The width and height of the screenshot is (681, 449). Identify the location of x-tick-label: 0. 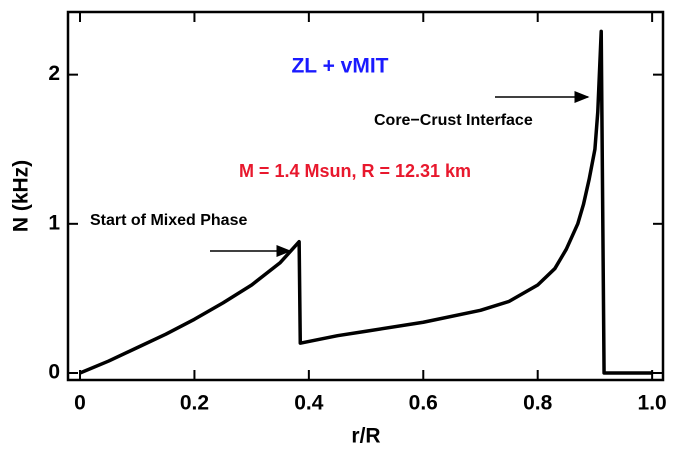
(80, 403).